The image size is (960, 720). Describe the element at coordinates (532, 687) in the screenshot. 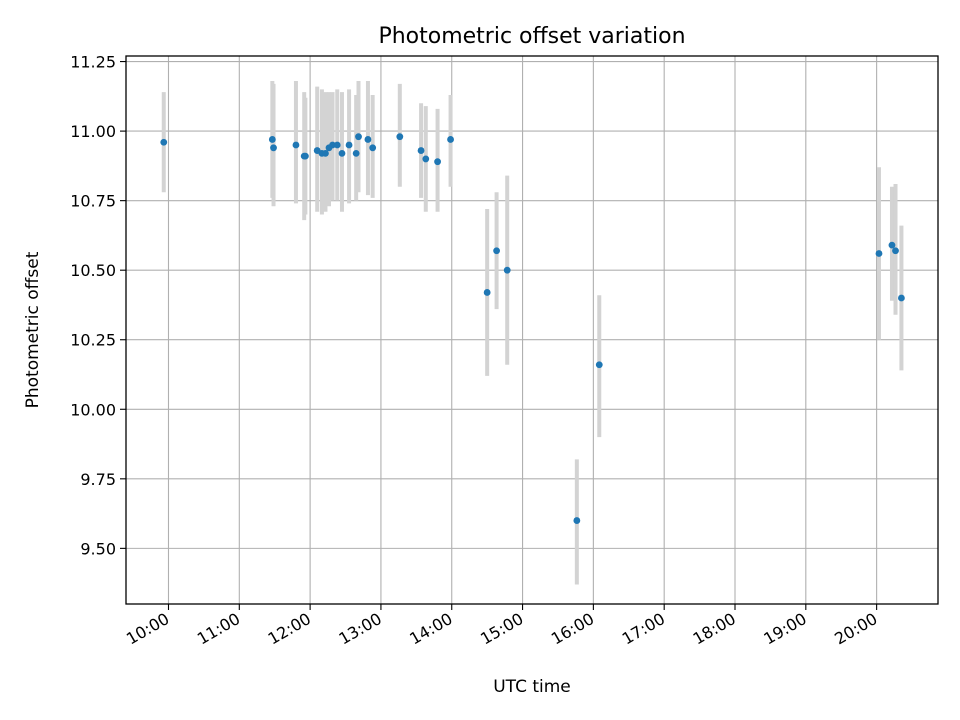

I see `x-axis-label: UTC time` at that location.